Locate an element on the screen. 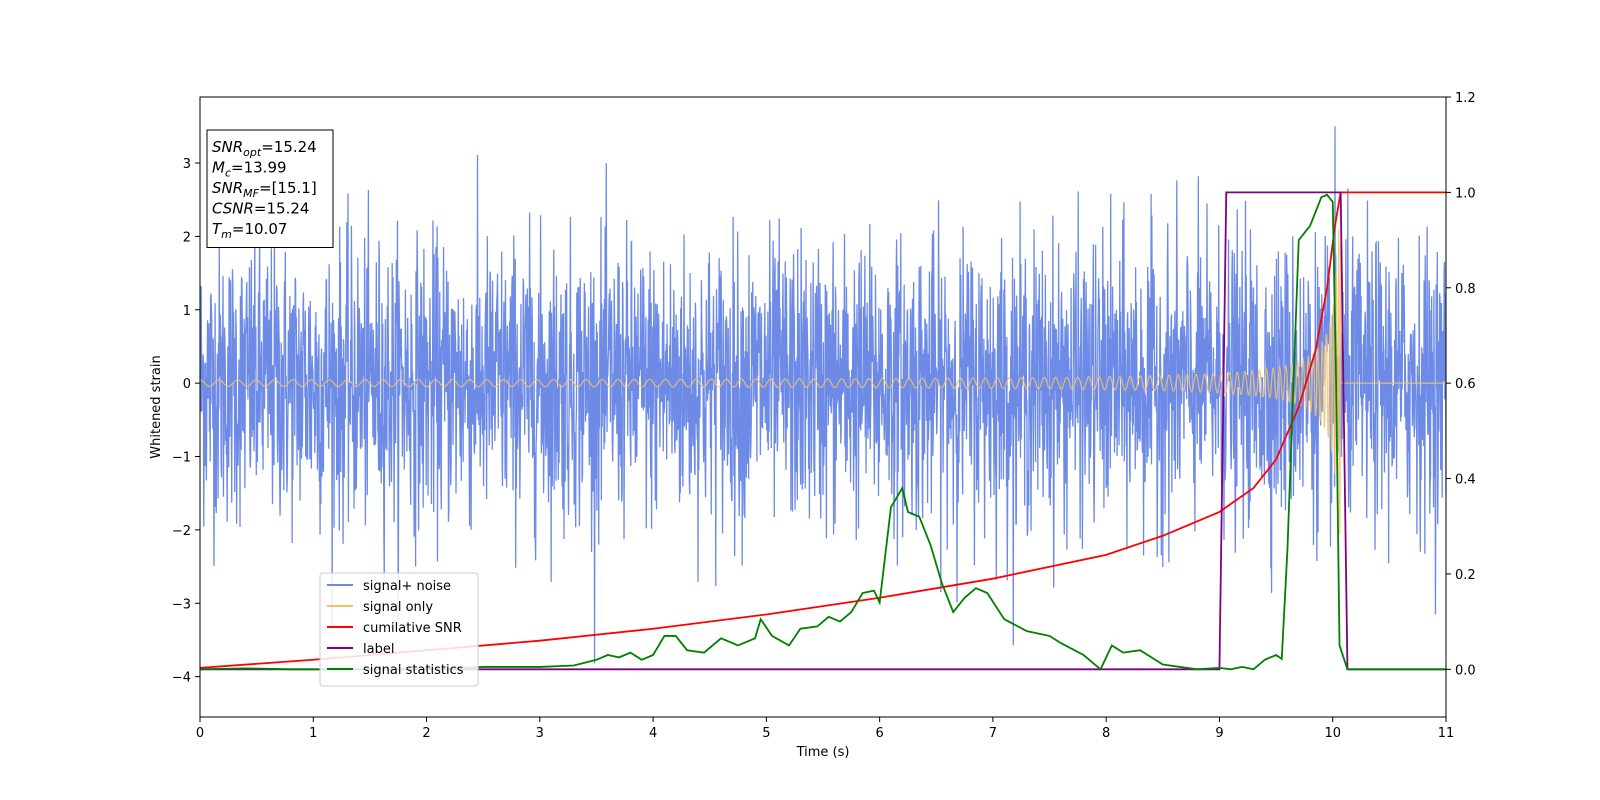 This screenshot has height=800, width=1600. y-tick-label: 3 is located at coordinates (187, 164).